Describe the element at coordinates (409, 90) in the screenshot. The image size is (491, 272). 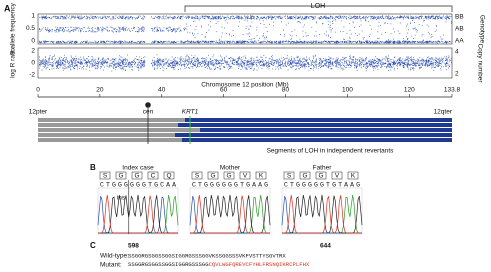
I see `x-tick-label: 120` at that location.